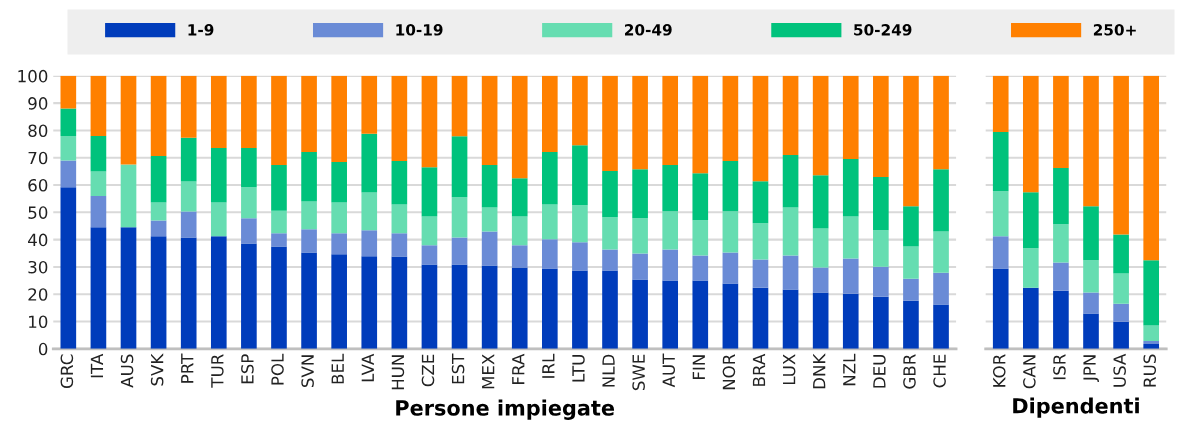 This screenshot has width=1184, height=436. What do you see at coordinates (38, 212) in the screenshot?
I see `y-tick-label: 50` at bounding box center [38, 212].